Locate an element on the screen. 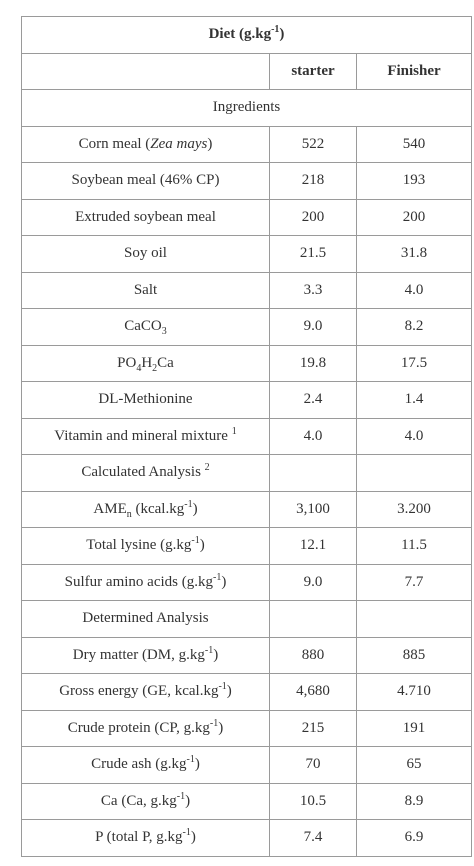 This screenshot has height=866, width=474. label-part: 4 is located at coordinates (139, 368).